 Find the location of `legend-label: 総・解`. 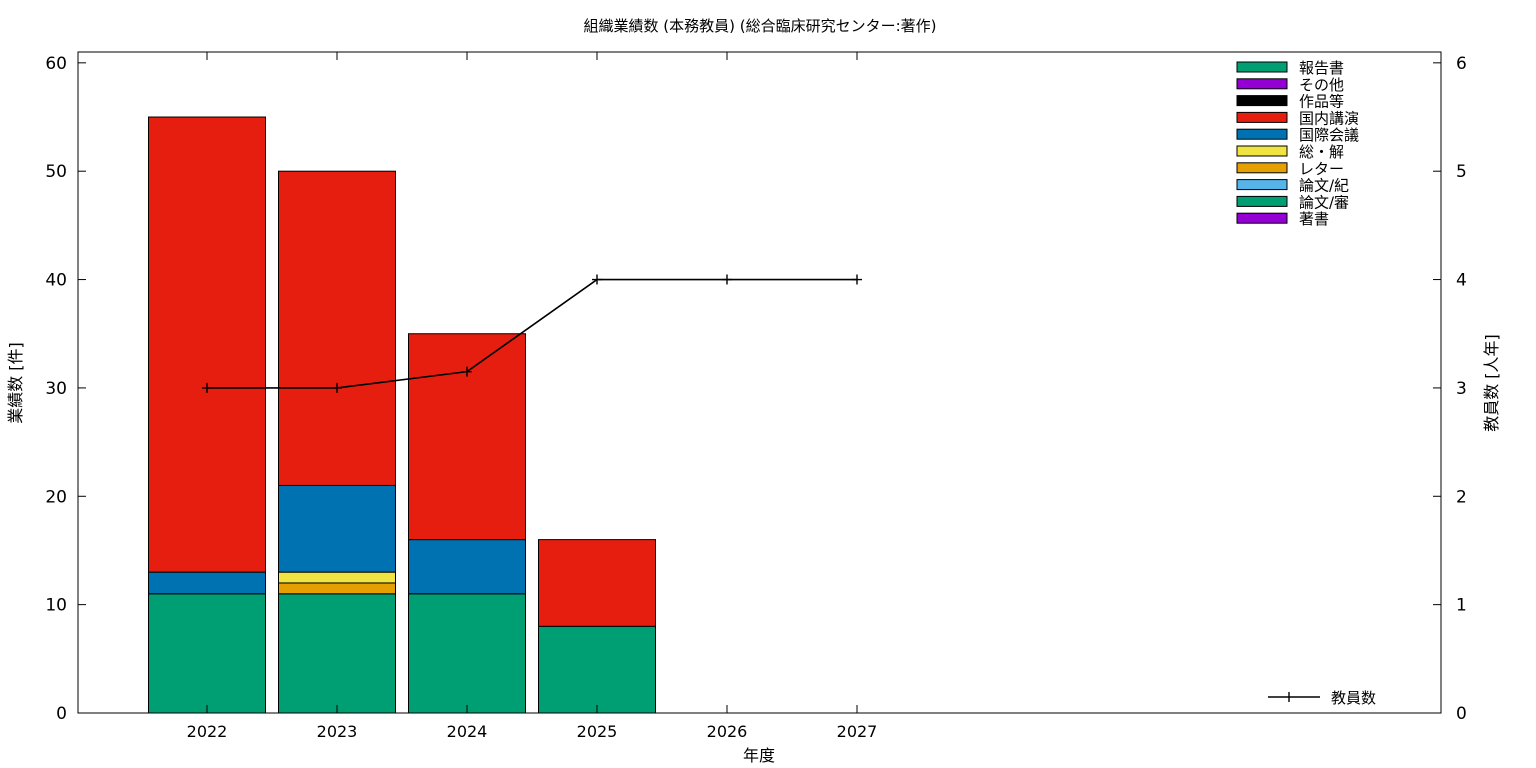

legend-label: 総・解 is located at coordinates (1321, 152).